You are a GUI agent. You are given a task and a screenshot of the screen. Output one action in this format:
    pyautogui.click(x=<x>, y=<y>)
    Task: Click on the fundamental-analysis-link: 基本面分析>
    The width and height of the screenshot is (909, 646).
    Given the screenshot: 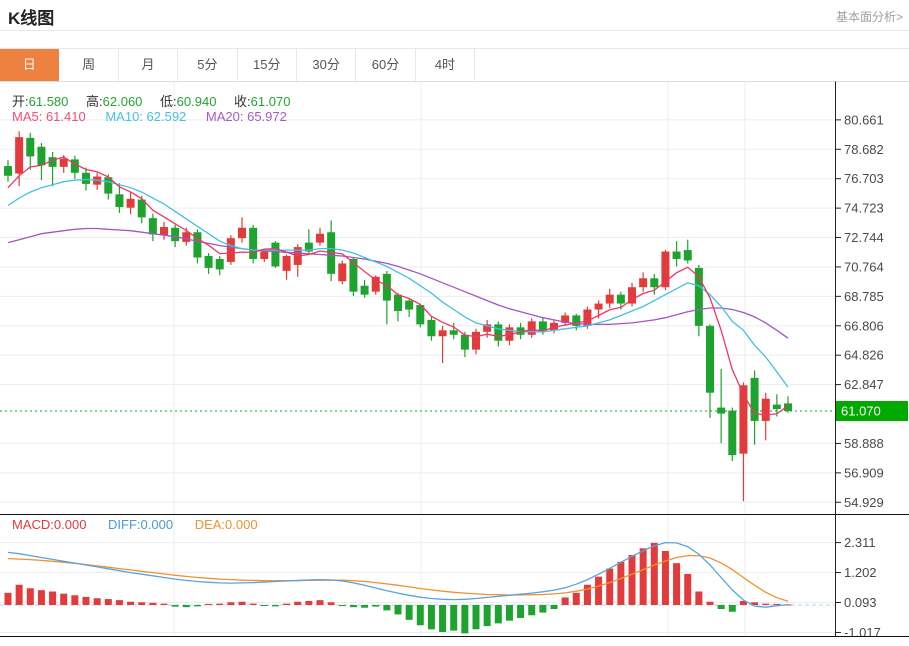 What is the action you would take?
    pyautogui.click(x=869, y=17)
    